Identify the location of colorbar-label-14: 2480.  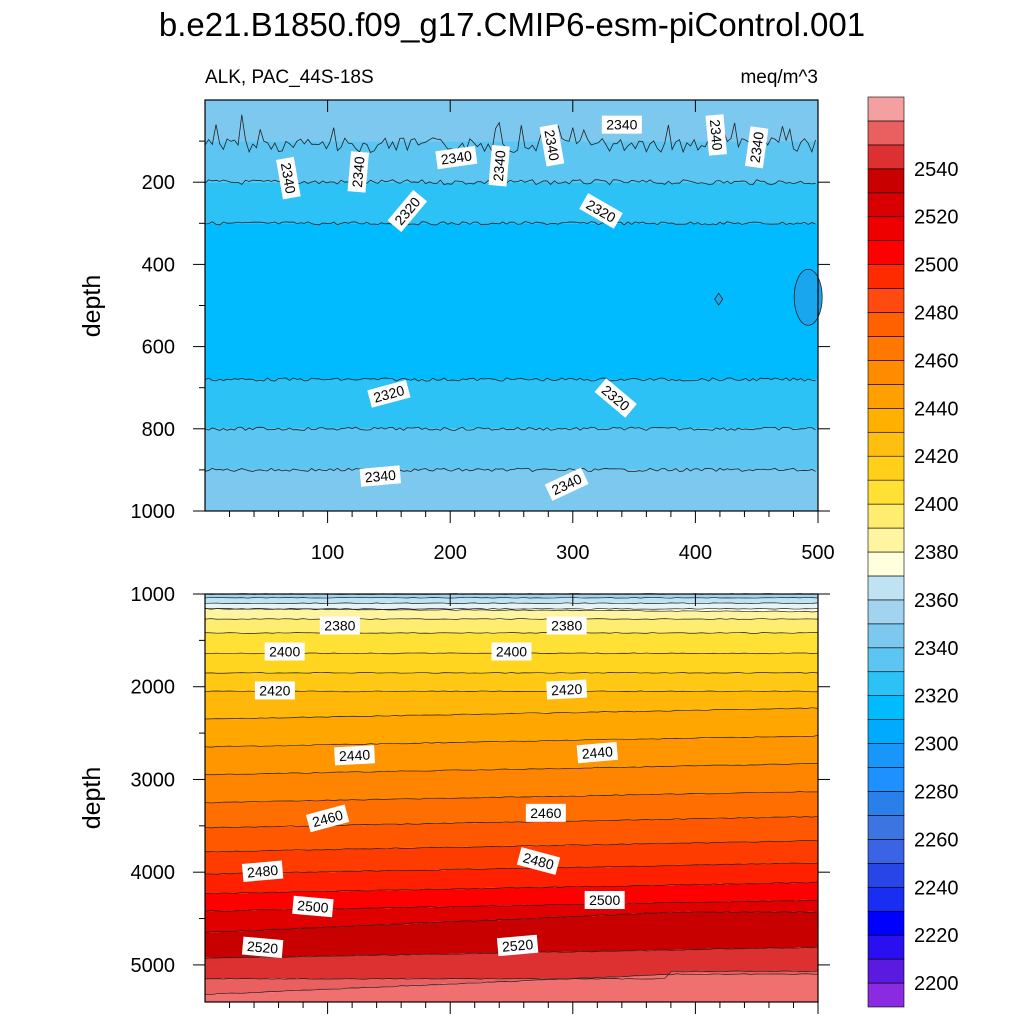
(936, 314).